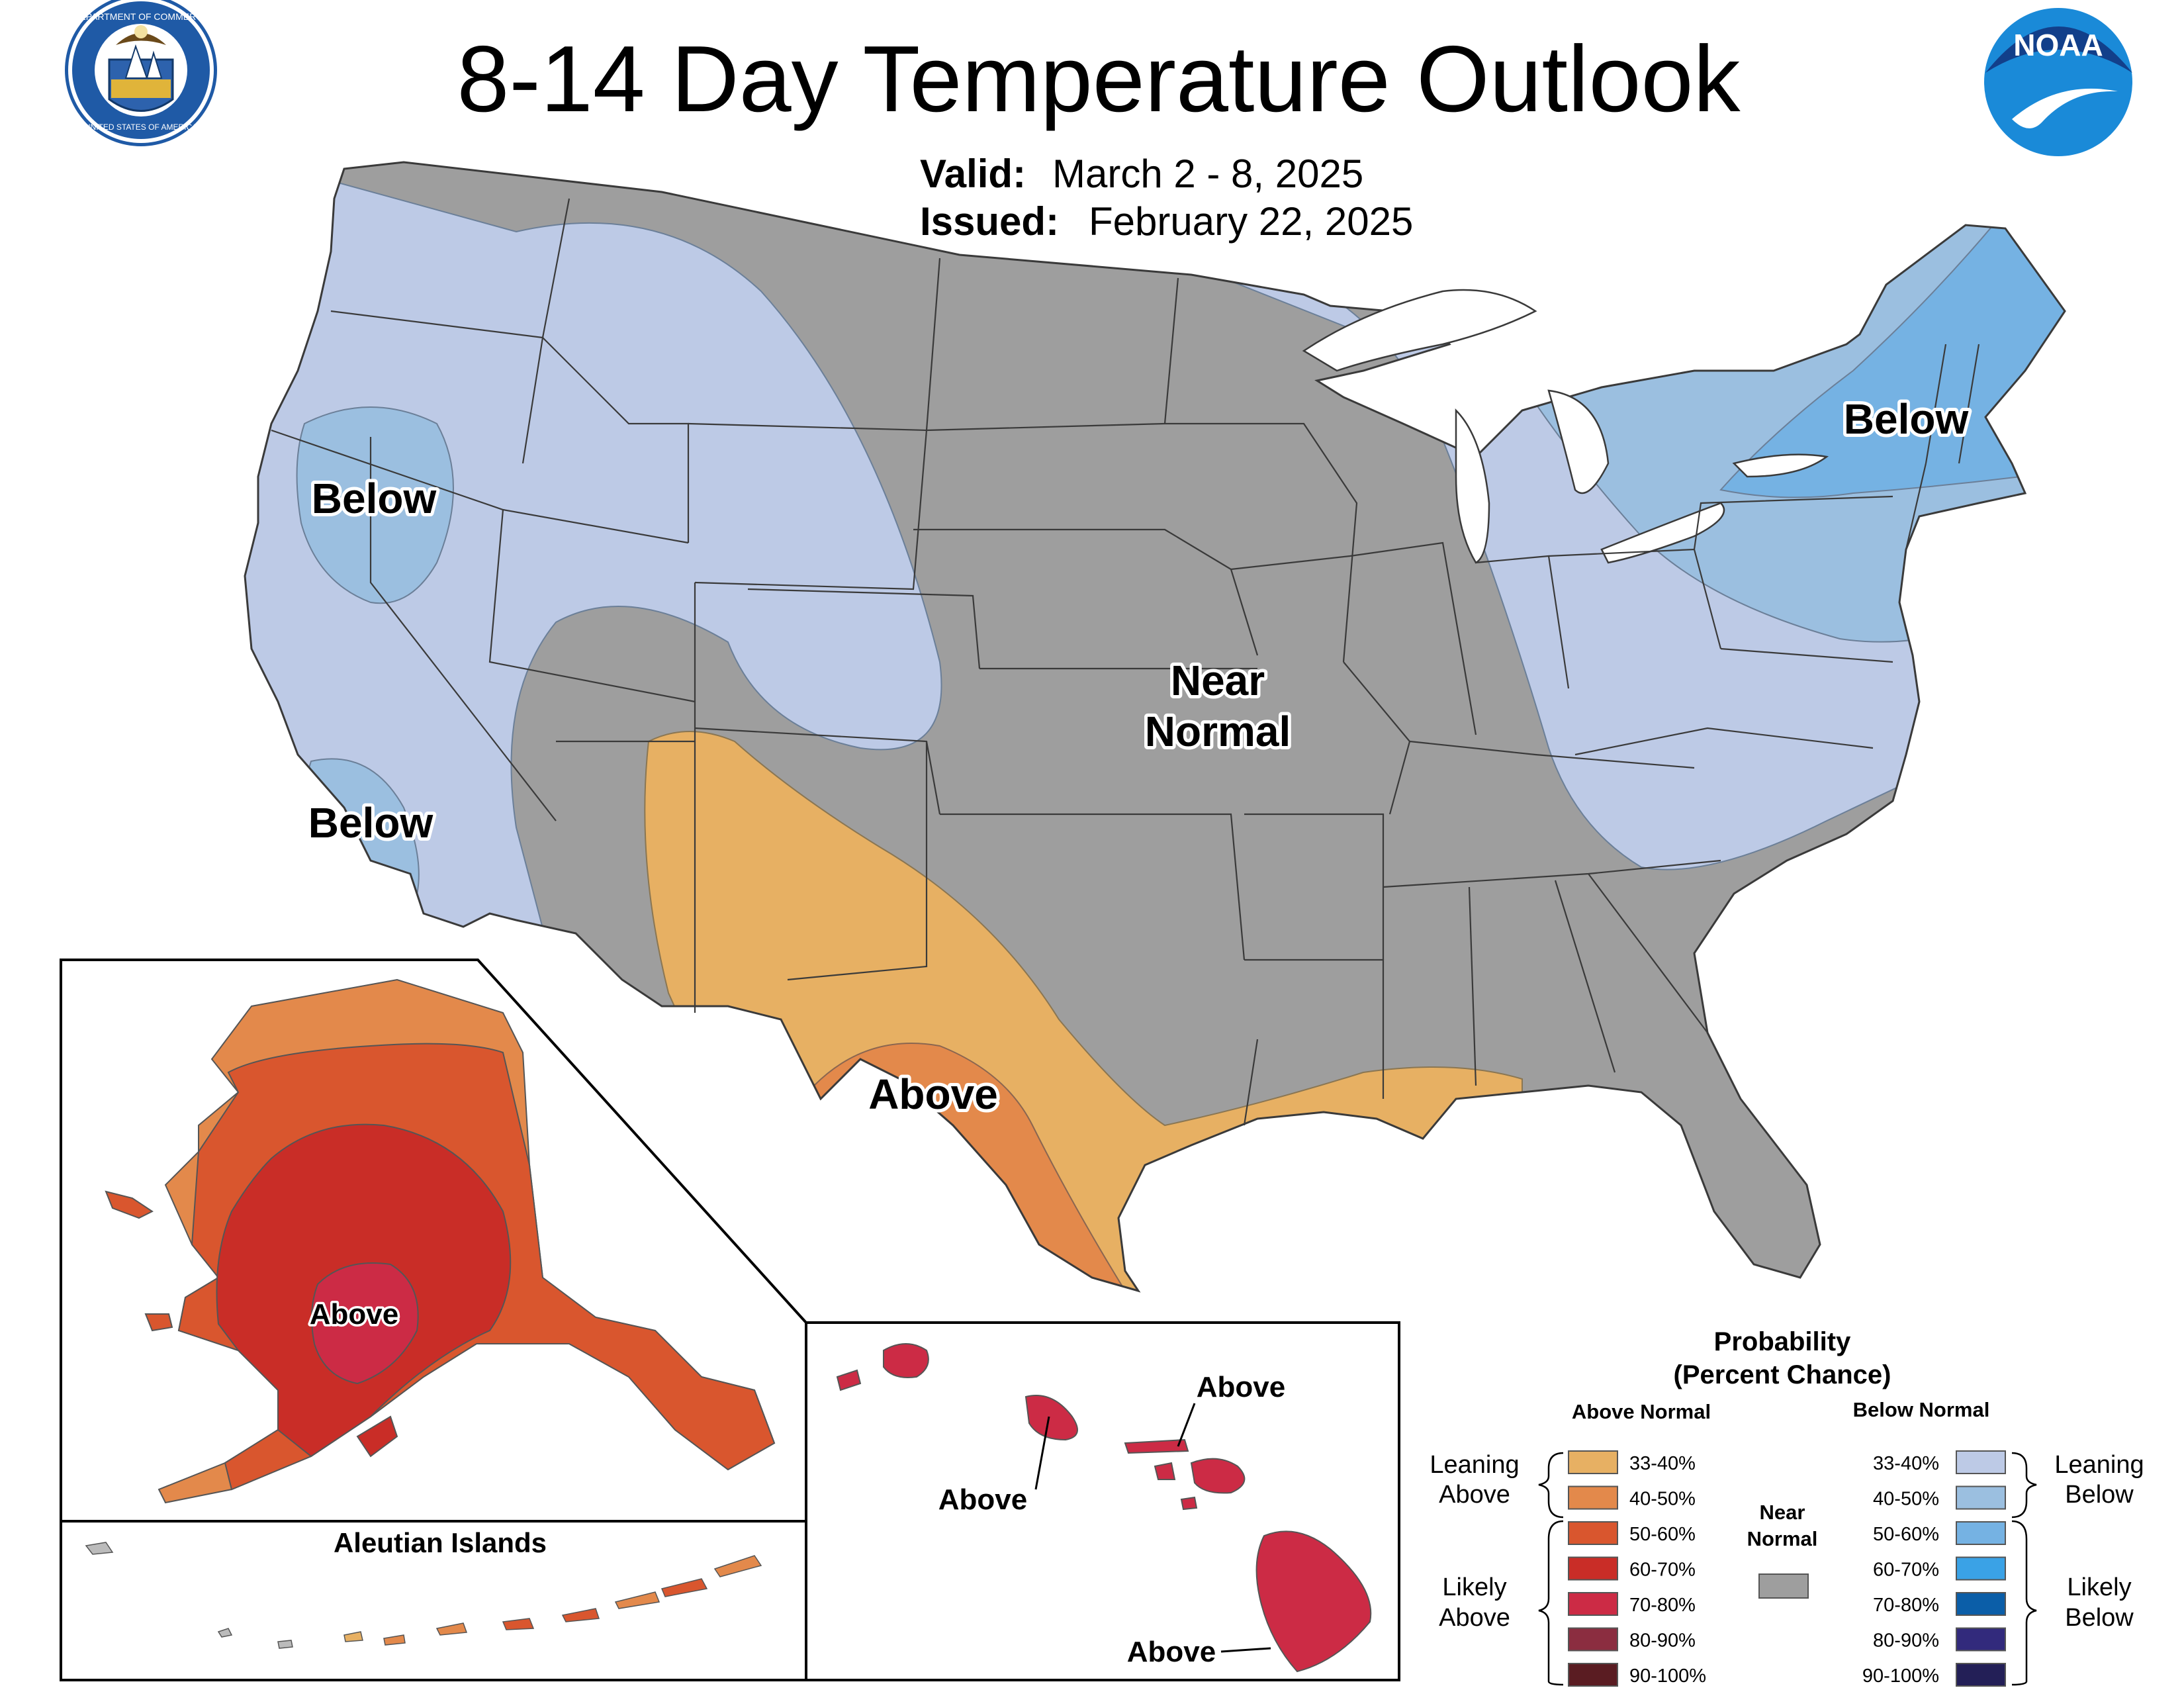 Image resolution: width=2184 pixels, height=1688 pixels. Describe the element at coordinates (1473, 486) in the screenshot. I see `lake-michigan` at that location.